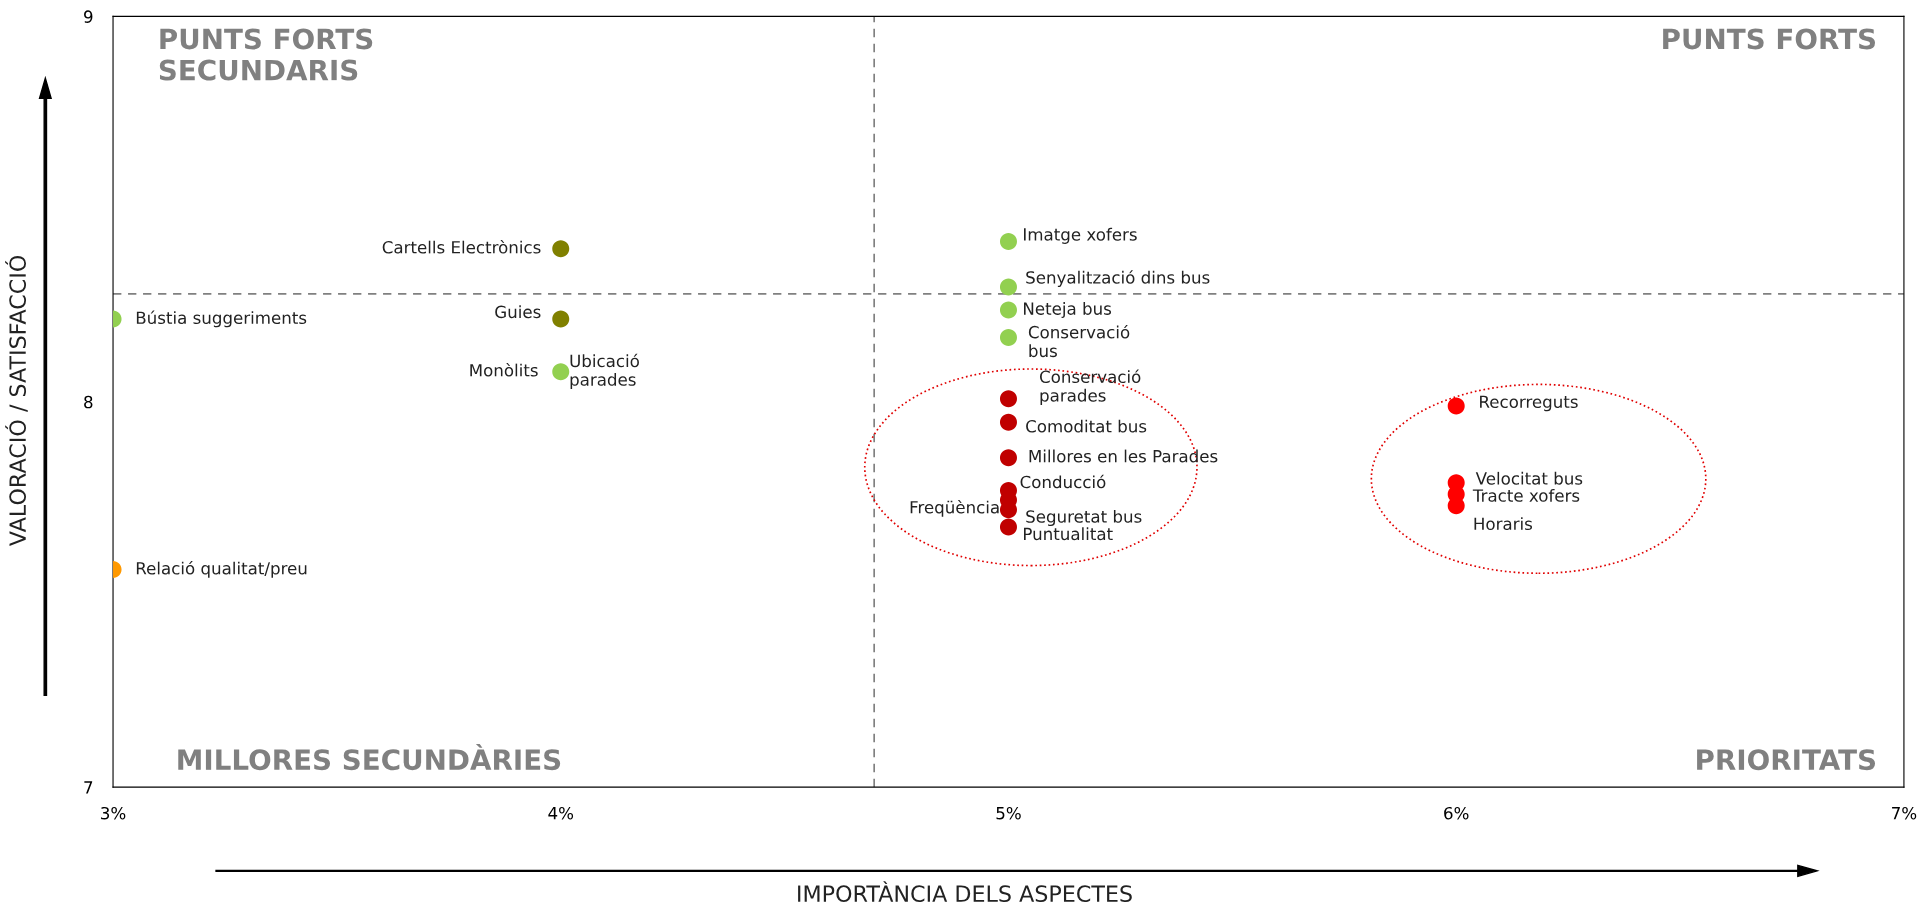  Describe the element at coordinates (504, 369) in the screenshot. I see `annotation: Monòlits` at that location.